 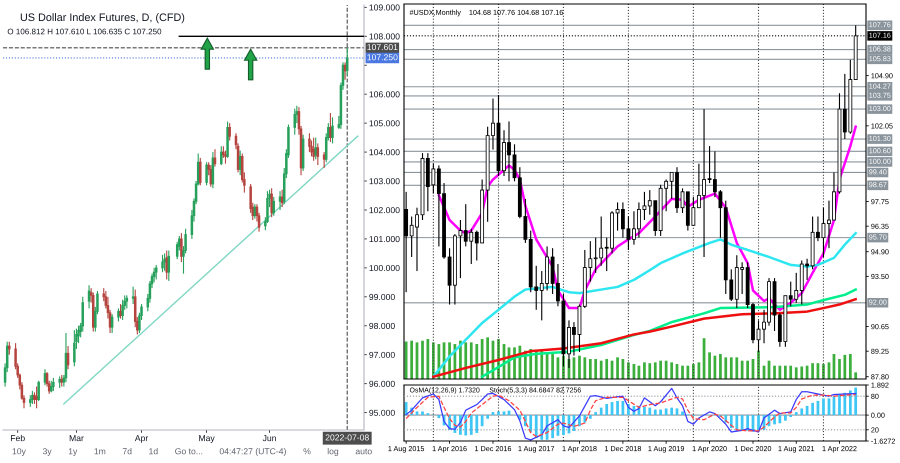 What do you see at coordinates (100, 451) in the screenshot?
I see `text: 1m` at bounding box center [100, 451].